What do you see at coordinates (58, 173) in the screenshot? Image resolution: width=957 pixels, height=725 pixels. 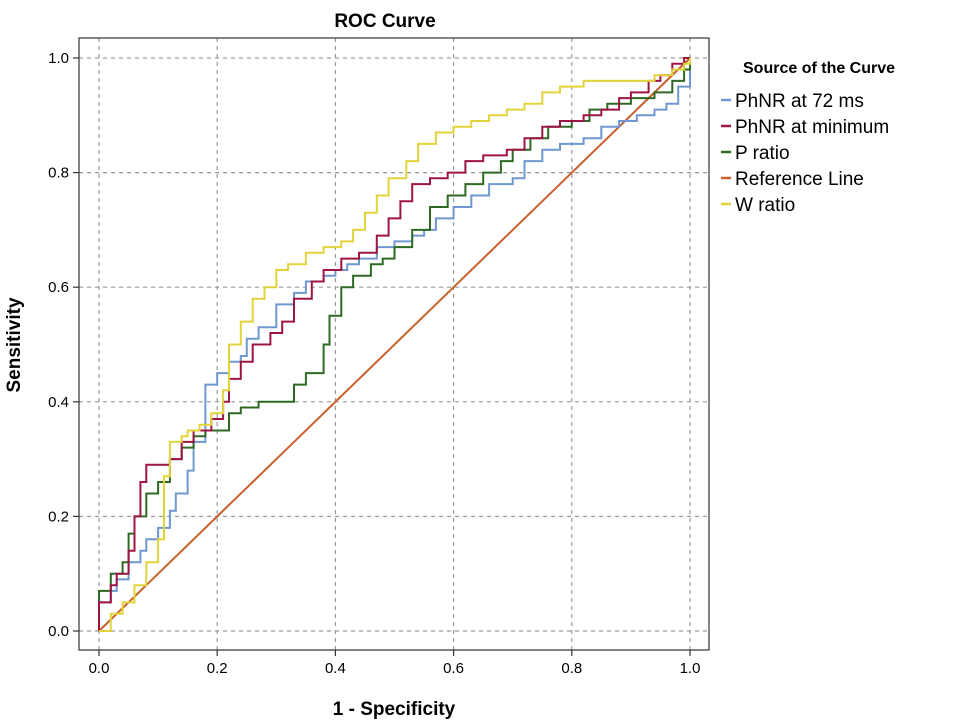 I see `y-tick-label-4: 0.8` at bounding box center [58, 173].